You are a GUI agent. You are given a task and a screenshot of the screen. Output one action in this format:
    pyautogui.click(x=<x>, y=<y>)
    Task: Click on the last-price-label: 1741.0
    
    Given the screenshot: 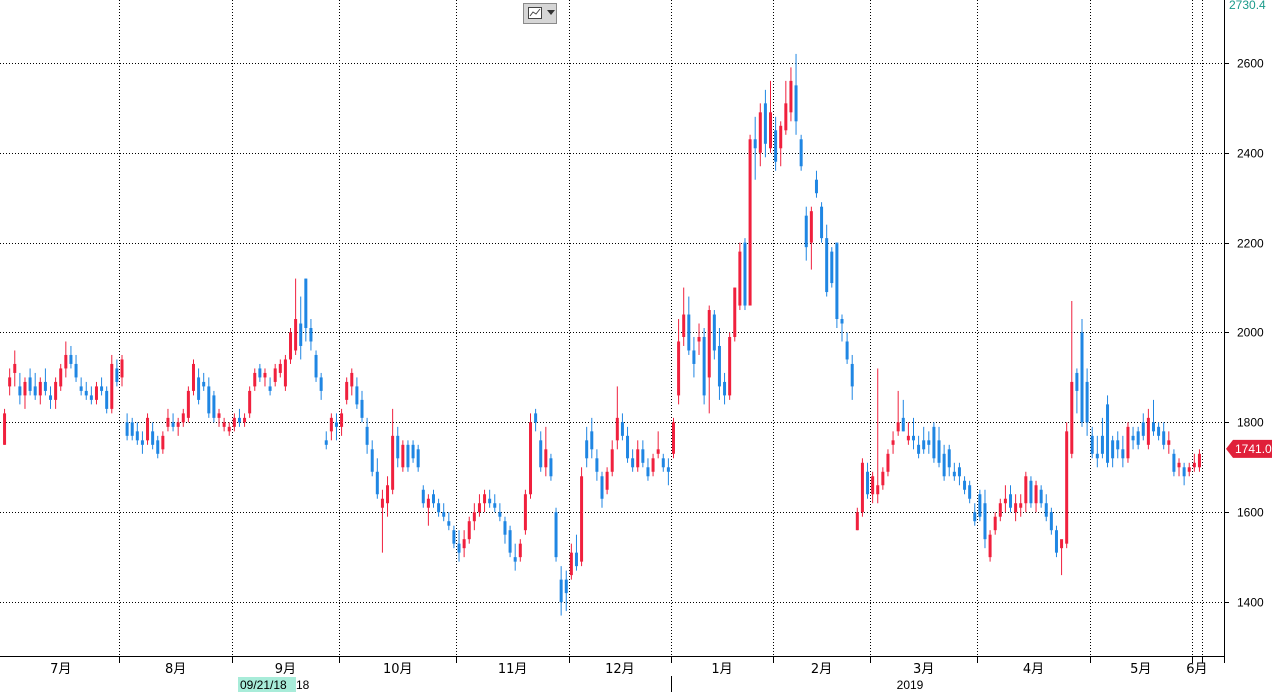 What is the action you would take?
    pyautogui.click(x=1253, y=449)
    